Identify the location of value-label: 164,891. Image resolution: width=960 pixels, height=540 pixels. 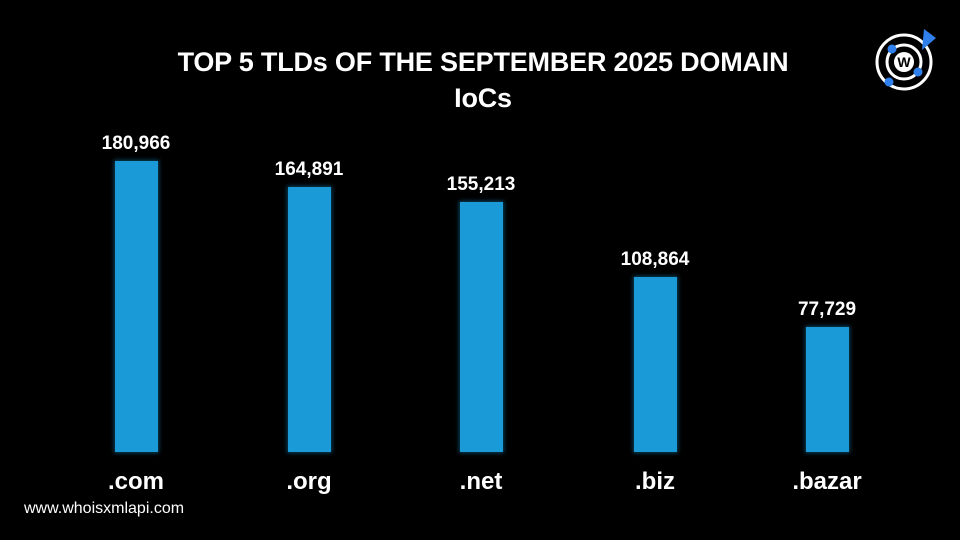
(309, 169).